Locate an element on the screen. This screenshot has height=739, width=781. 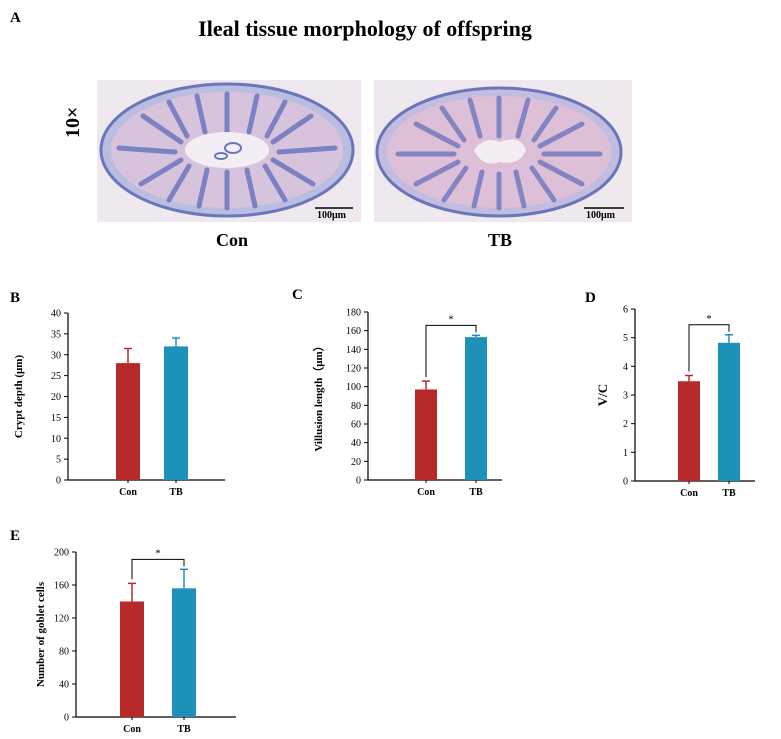
villi-con is located at coordinates (227, 151).